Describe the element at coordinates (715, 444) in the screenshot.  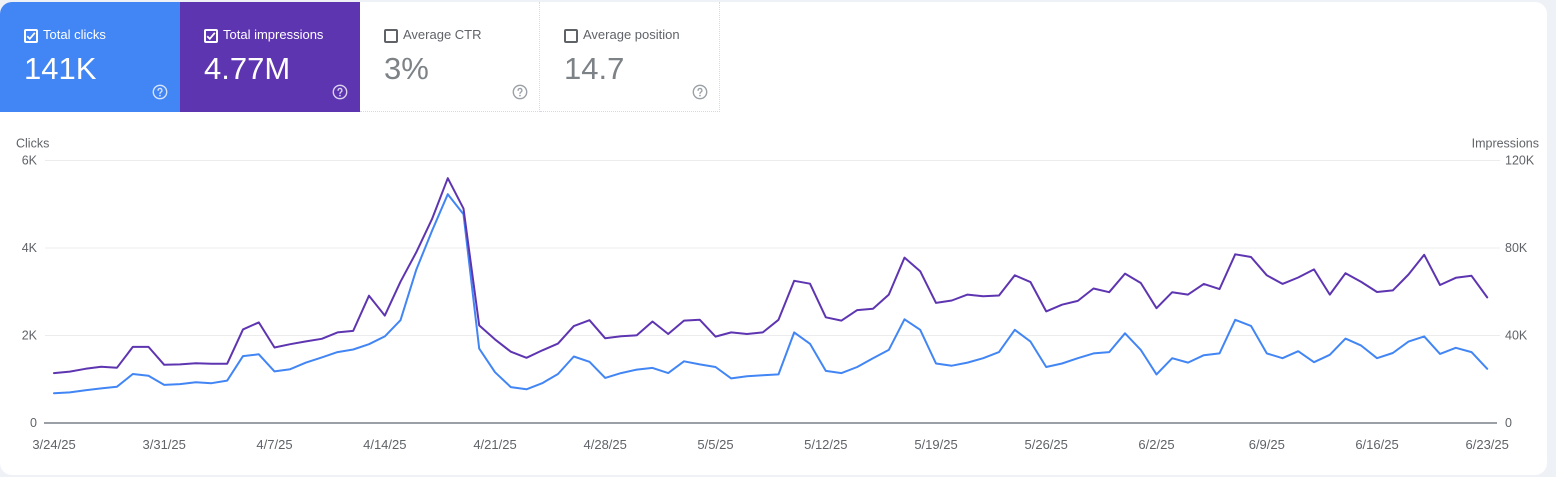
I see `svg-text: 5/5/25` at that location.